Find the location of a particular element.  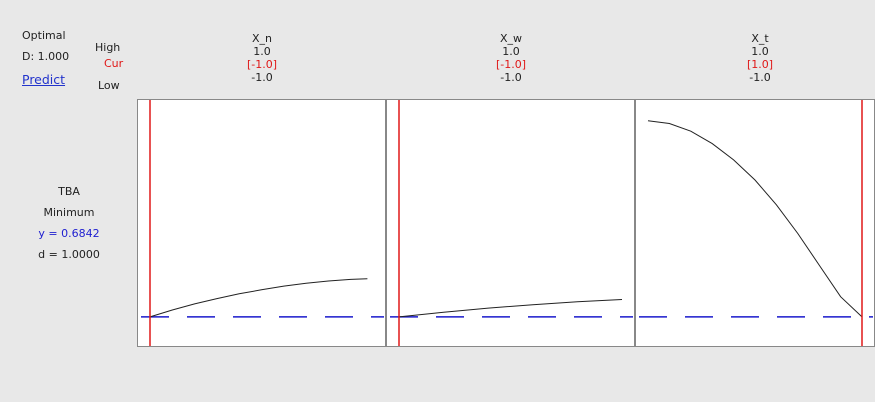

factor-name: X_n is located at coordinates (261, 38).